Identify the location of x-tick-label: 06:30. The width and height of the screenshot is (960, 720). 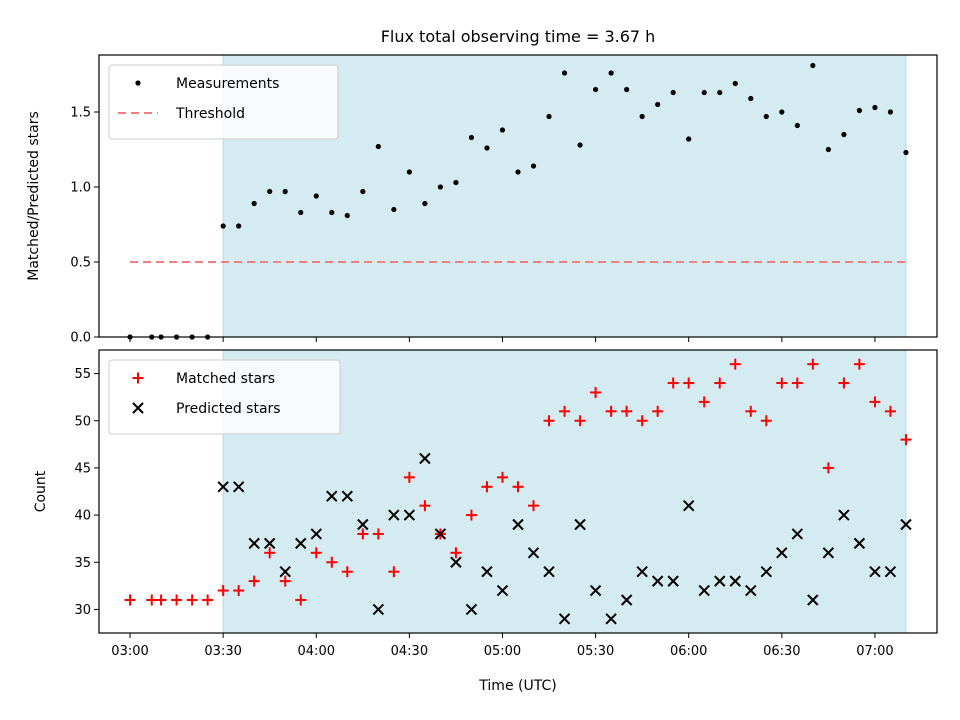
(781, 651).